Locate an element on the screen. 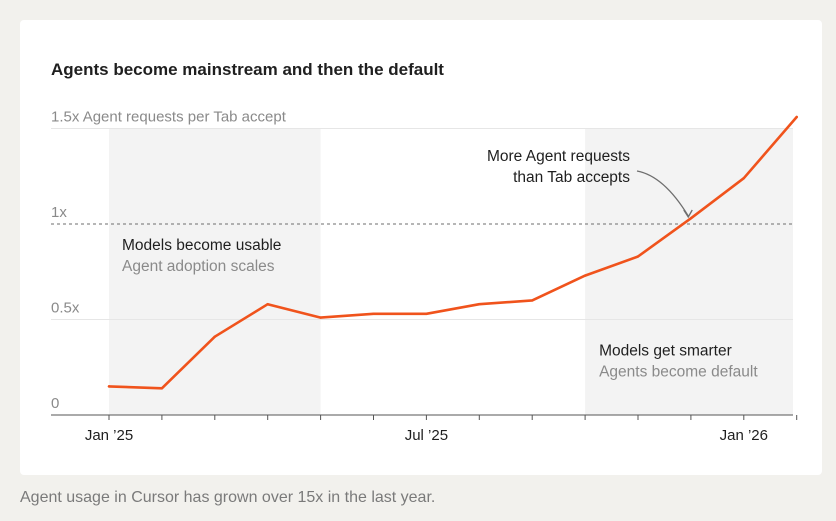  x-tick-label: Jan ’26 is located at coordinates (744, 435).